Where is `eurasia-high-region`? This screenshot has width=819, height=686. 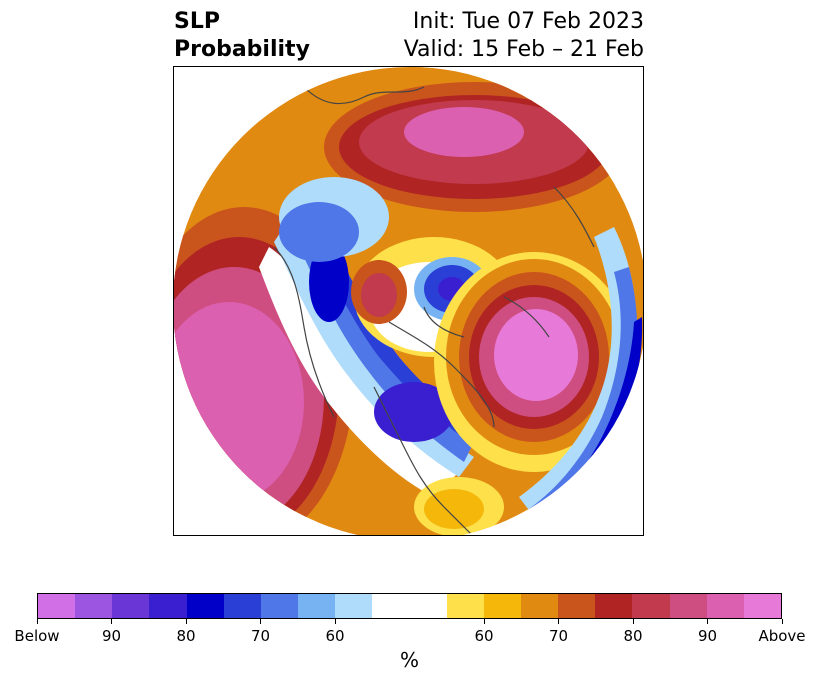
eurasia-high-region is located at coordinates (473, 144).